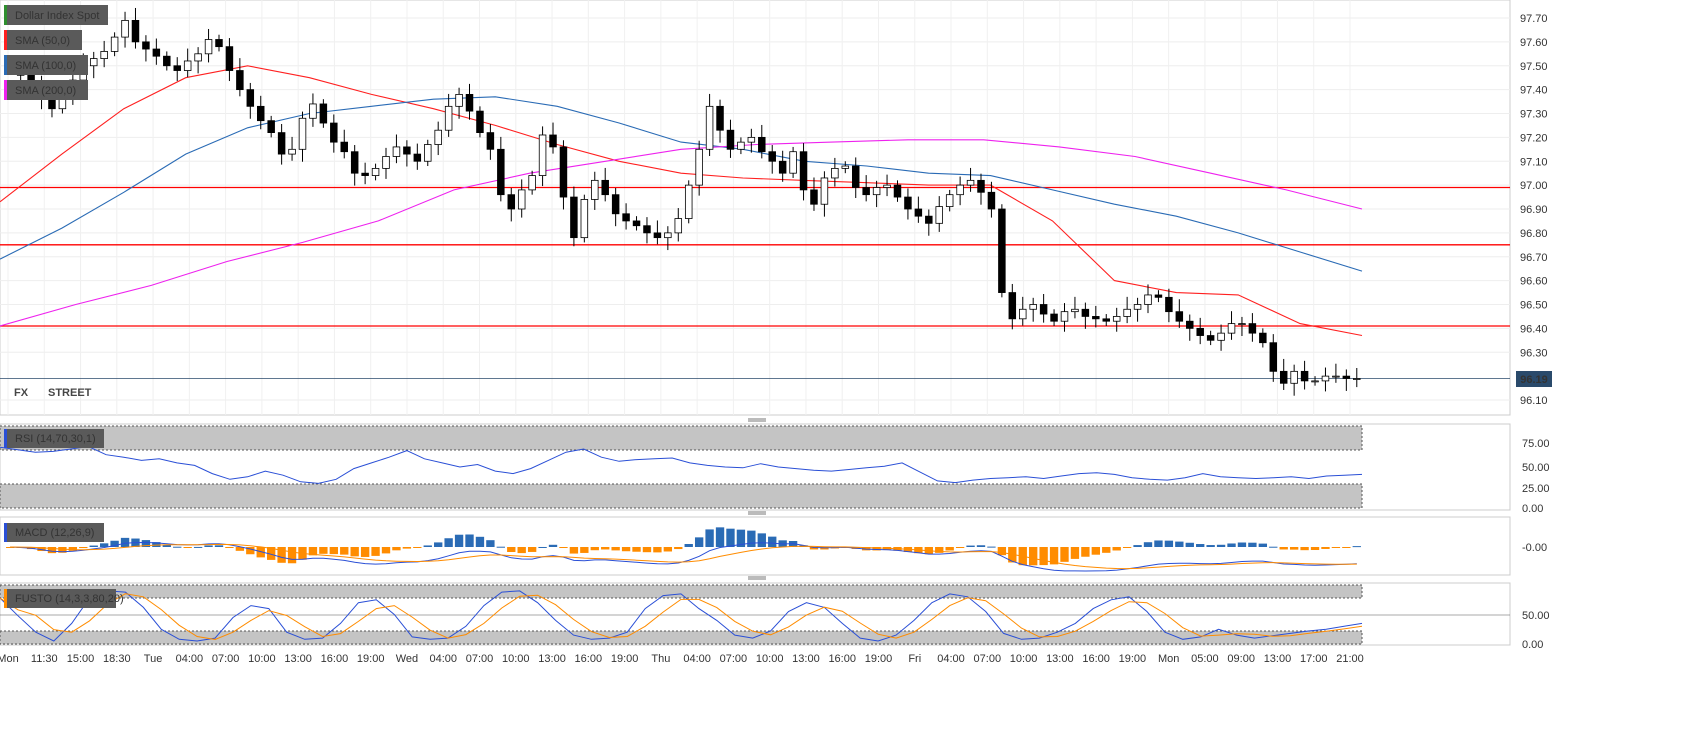 The height and width of the screenshot is (734, 1707). What do you see at coordinates (1534, 186) in the screenshot?
I see `y-tick-label: 97.00` at bounding box center [1534, 186].